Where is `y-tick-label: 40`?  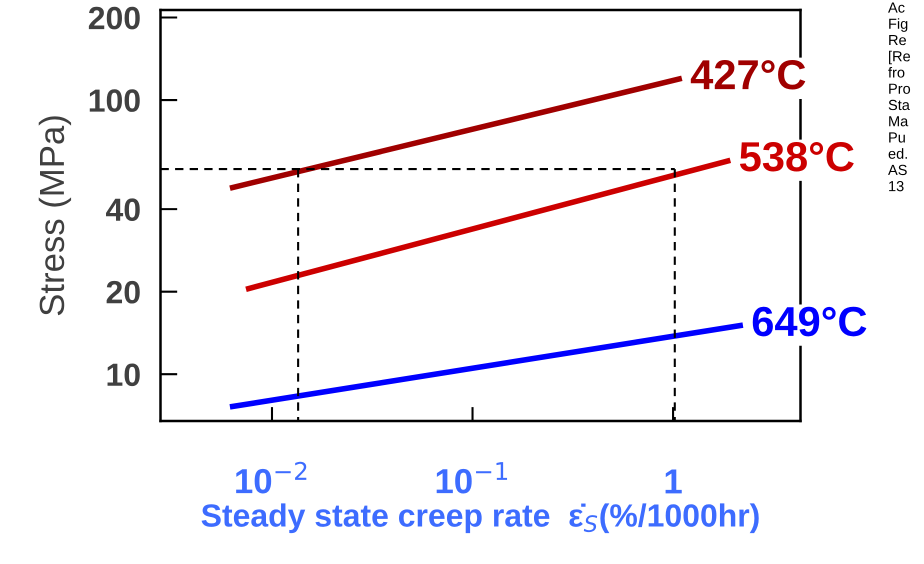 y-tick-label: 40 is located at coordinates (123, 210).